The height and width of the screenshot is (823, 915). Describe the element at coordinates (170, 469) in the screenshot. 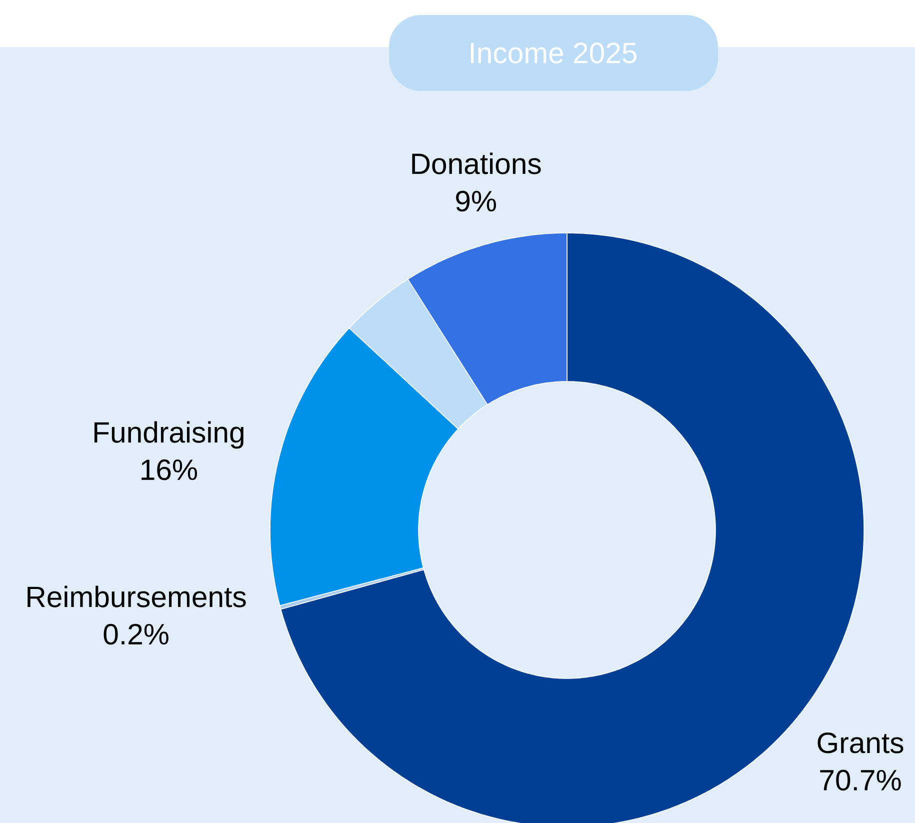

I see `data-label: 16%` at that location.